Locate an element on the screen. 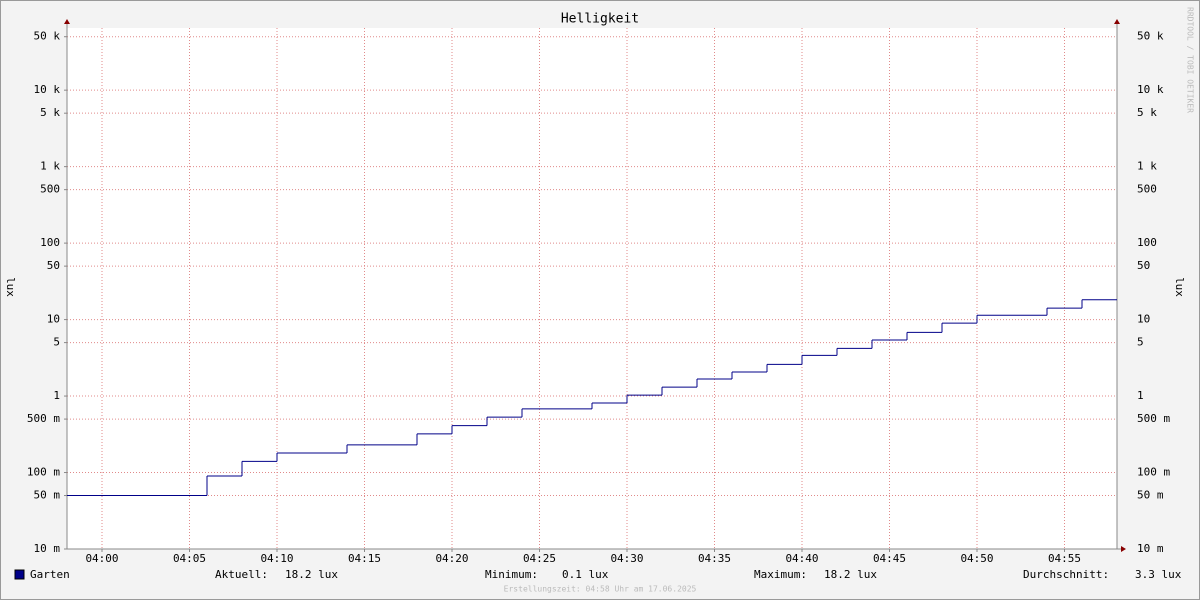  y-tick-label: 5 k is located at coordinates (50, 112).